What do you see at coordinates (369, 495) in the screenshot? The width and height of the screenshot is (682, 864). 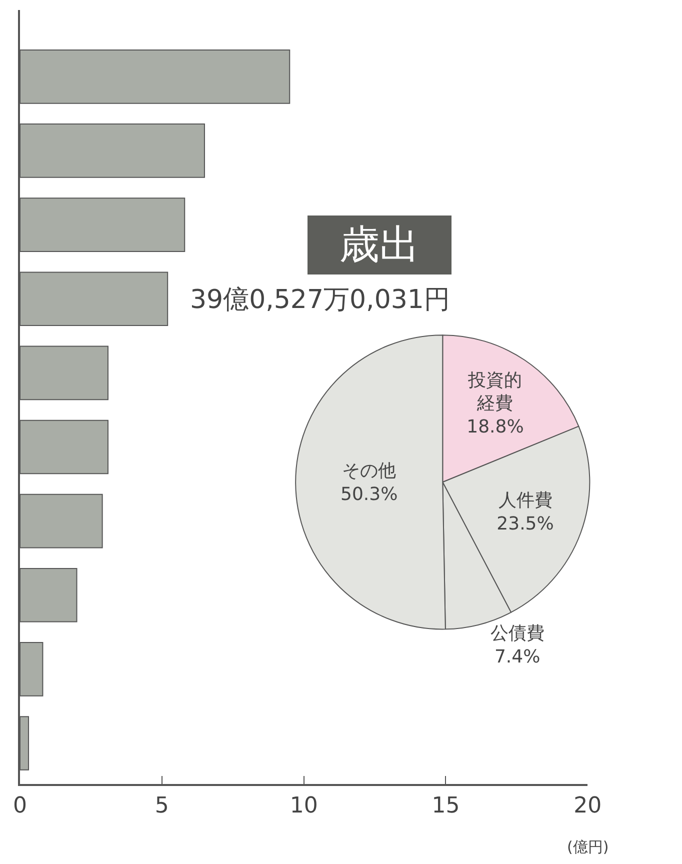 I see `data-label: 50.3%` at bounding box center [369, 495].